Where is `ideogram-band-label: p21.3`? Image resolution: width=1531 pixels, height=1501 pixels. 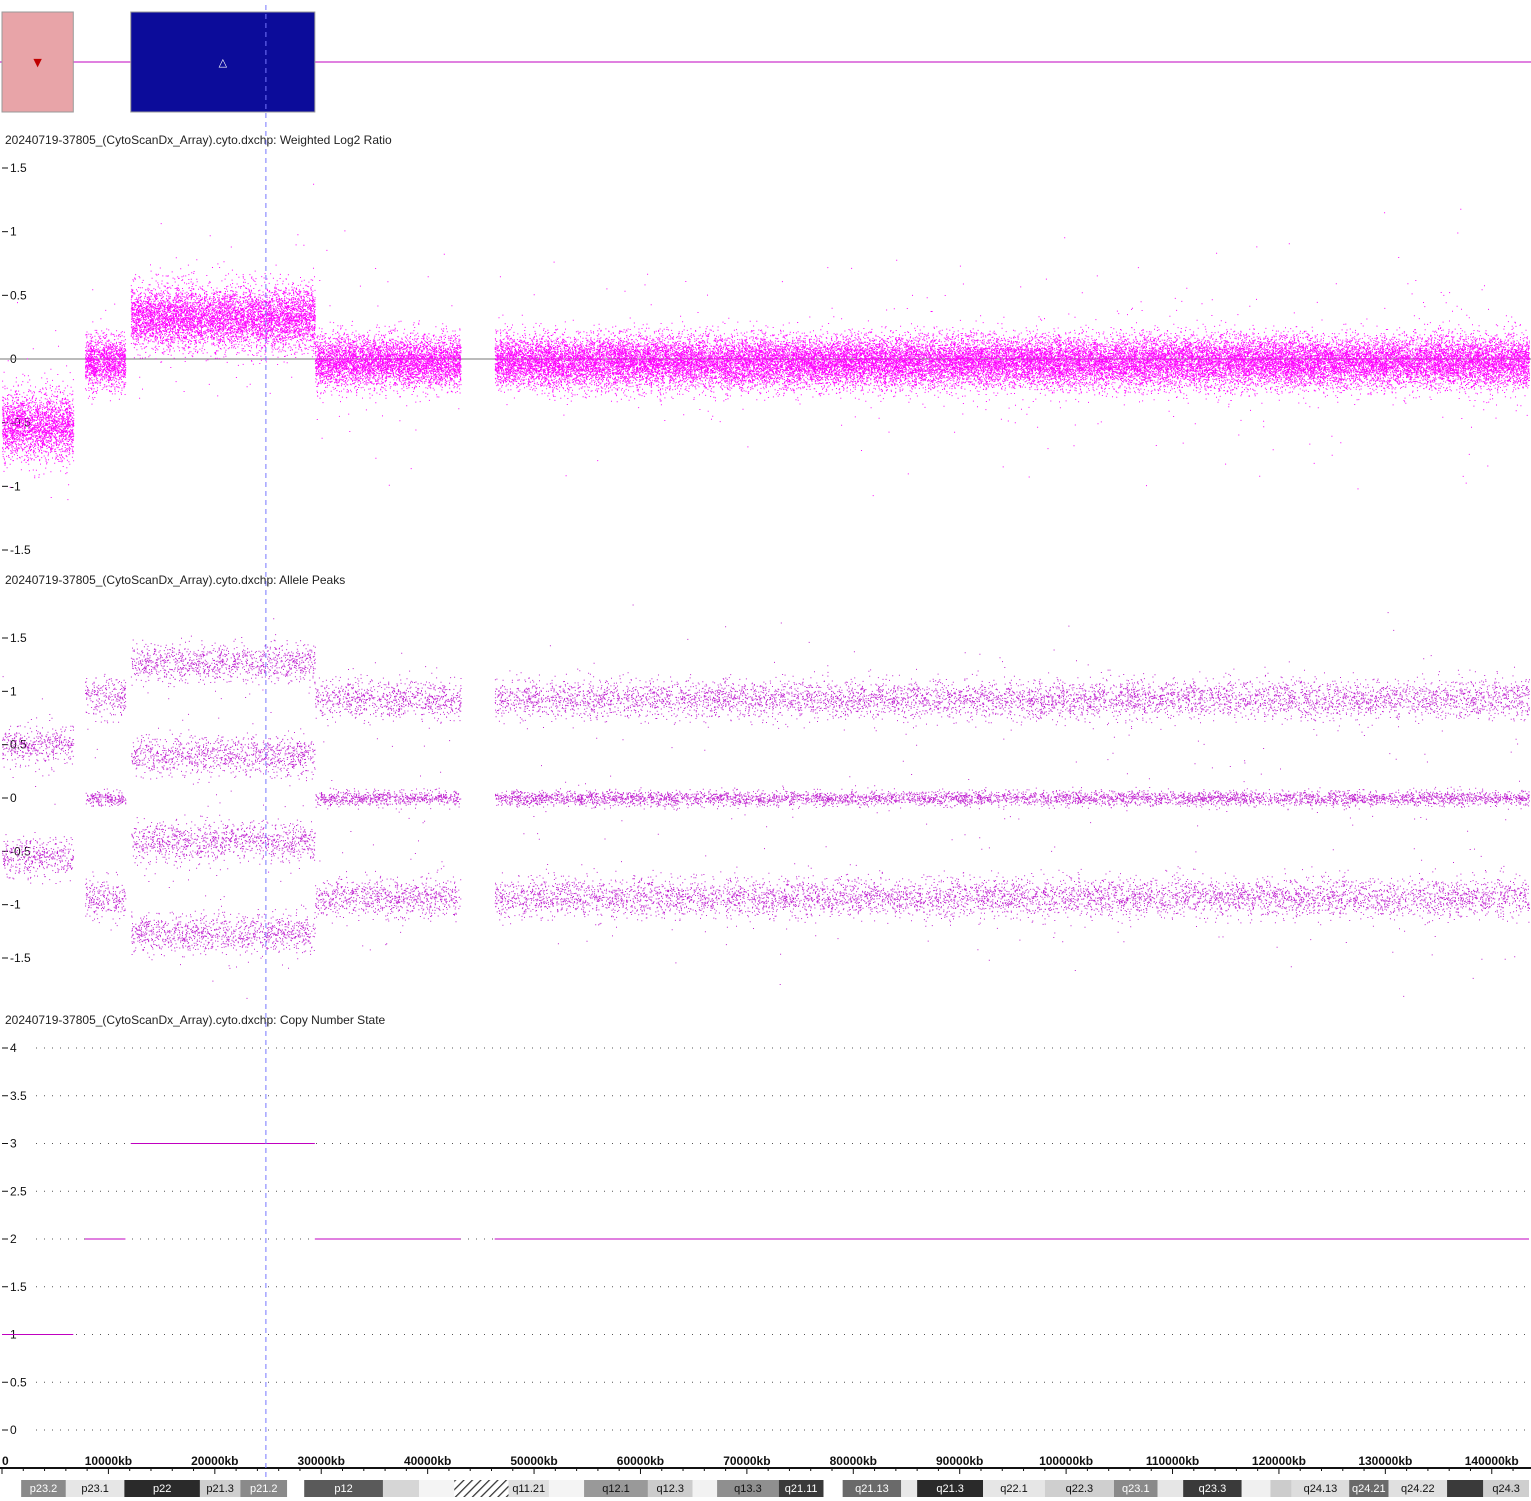 ideogram-band-label: p21.3 is located at coordinates (220, 1489).